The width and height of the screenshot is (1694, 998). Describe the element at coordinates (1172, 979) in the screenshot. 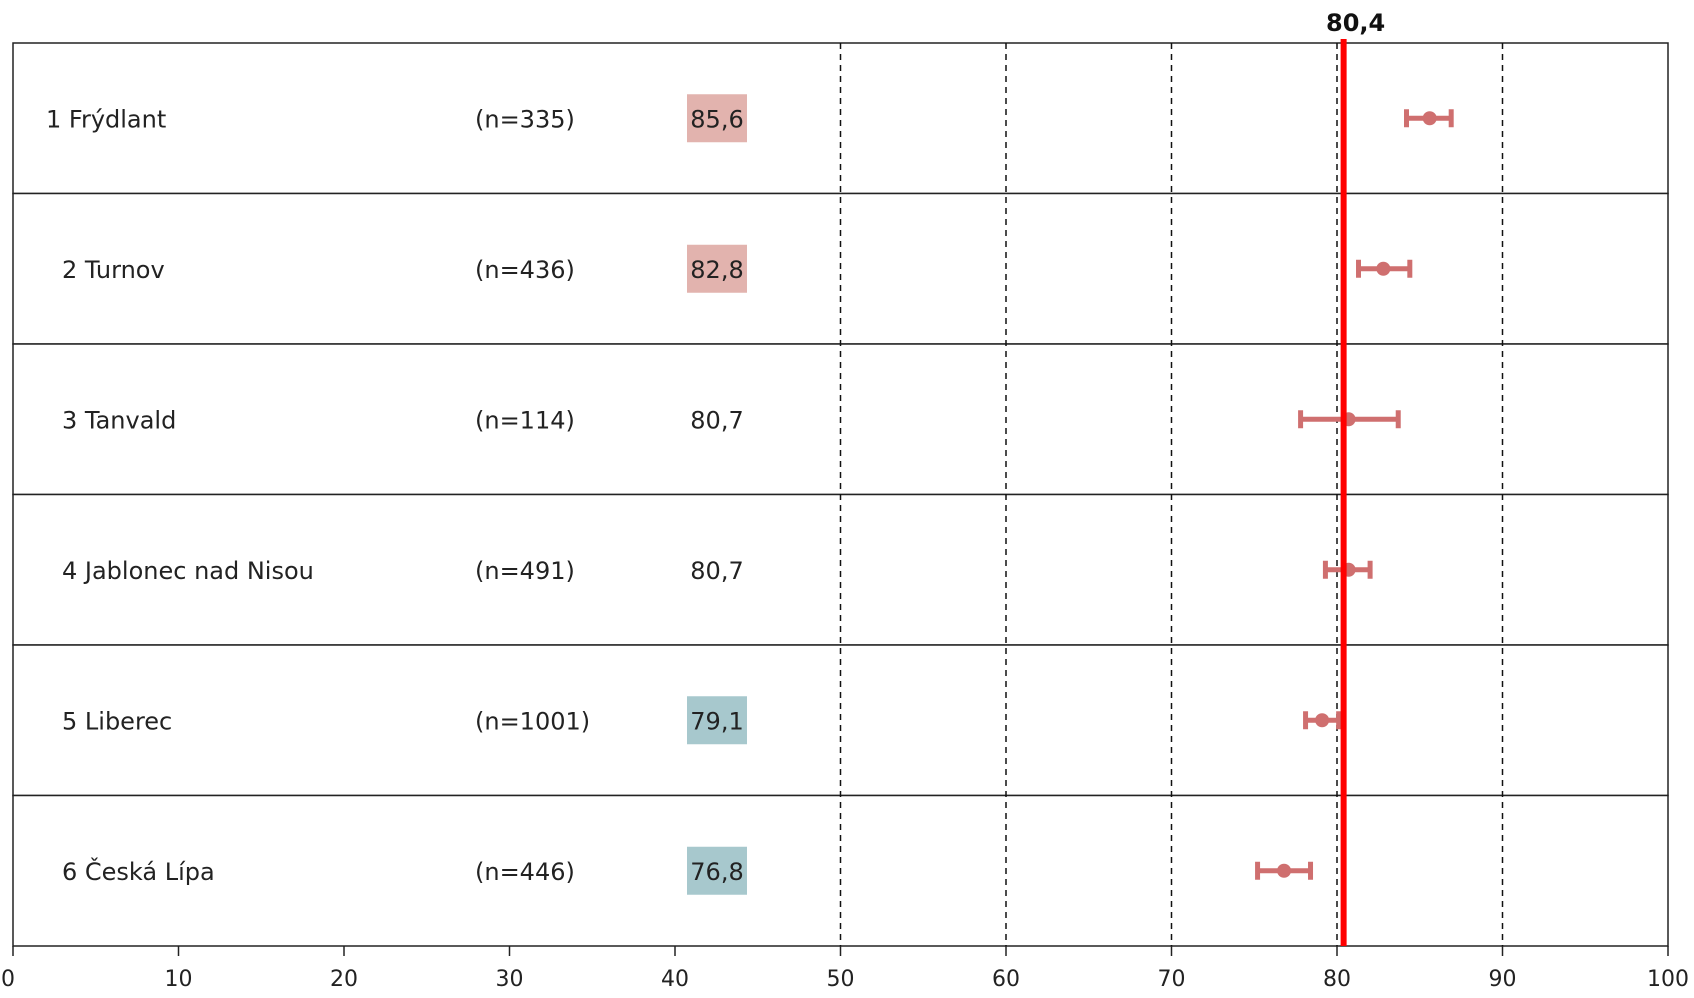

I see `x-tick-label: 70` at that location.